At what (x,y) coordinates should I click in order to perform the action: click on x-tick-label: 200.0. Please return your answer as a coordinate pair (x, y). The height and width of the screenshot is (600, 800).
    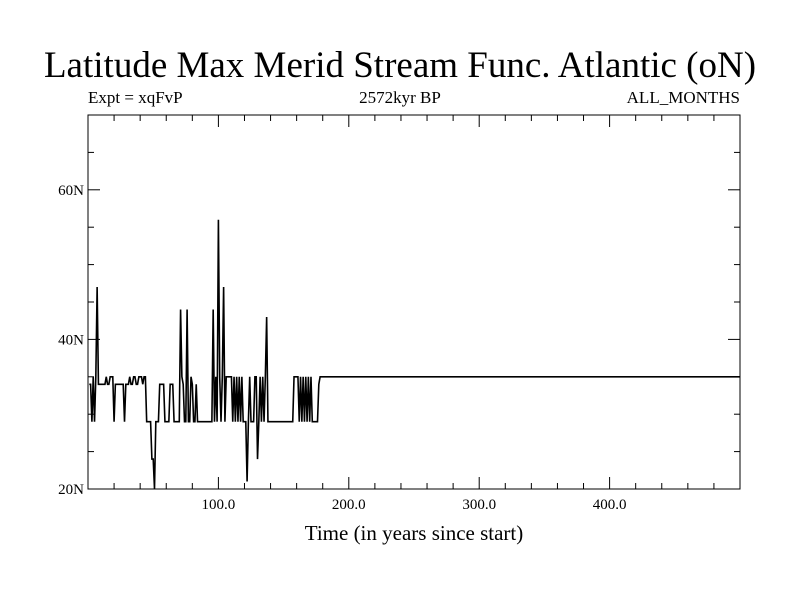
    Looking at the image, I should click on (349, 505).